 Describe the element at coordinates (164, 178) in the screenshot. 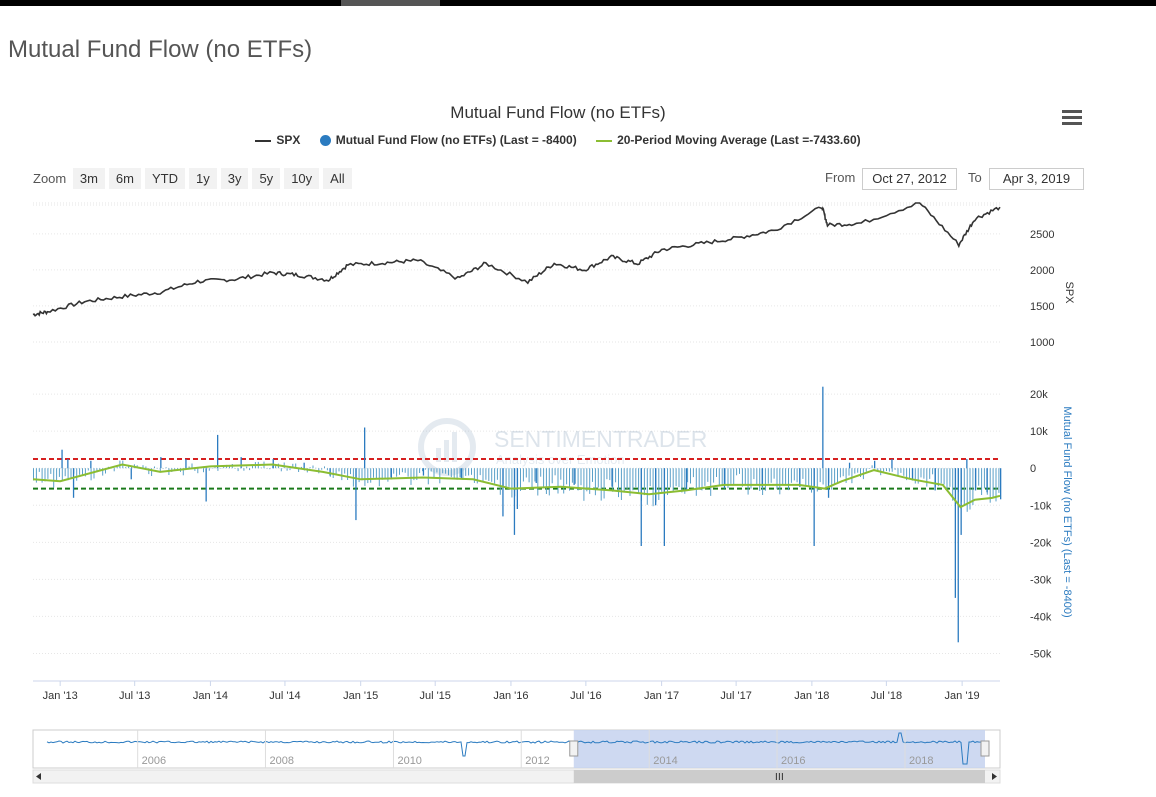

I see `zoom-button-ytd: YTD` at that location.